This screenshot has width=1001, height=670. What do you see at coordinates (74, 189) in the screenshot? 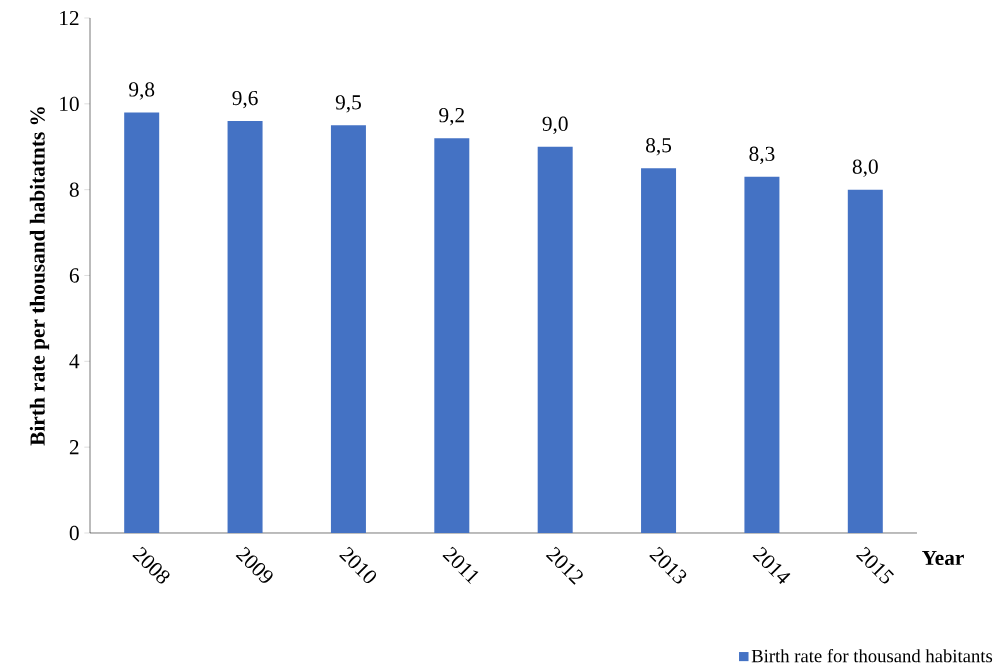
I see `y-tick-label: 8` at bounding box center [74, 189].